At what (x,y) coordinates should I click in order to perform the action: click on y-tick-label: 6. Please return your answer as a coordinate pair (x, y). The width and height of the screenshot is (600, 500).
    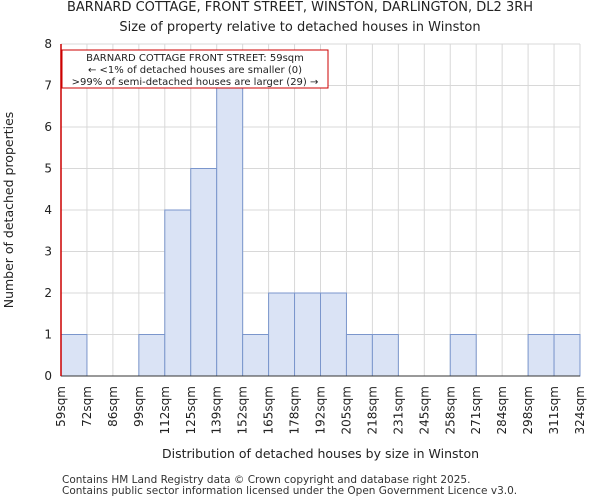
    Looking at the image, I should click on (48, 127).